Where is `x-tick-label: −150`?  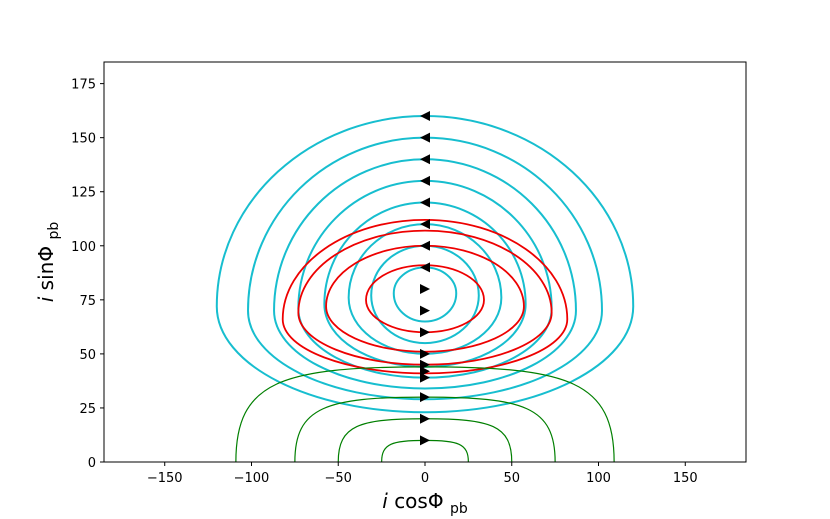 x-tick-label: −150 is located at coordinates (165, 478).